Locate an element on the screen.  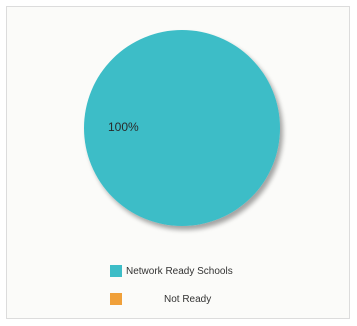
legend-label-not-ready: Not Ready is located at coordinates (187, 299).